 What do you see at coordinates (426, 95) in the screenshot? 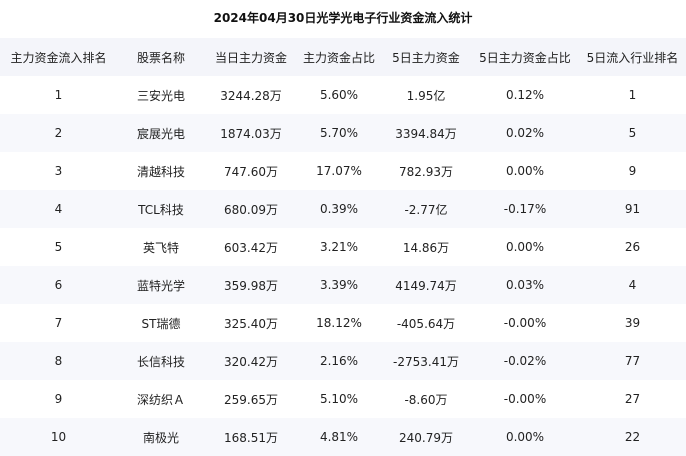
I see `5day-main-funds-cell: 1.95亿` at bounding box center [426, 95].